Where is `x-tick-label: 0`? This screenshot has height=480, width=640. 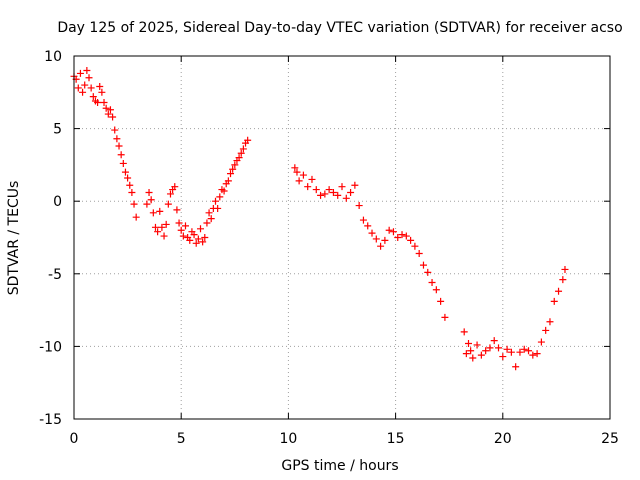 x-tick-label: 0 is located at coordinates (74, 439).